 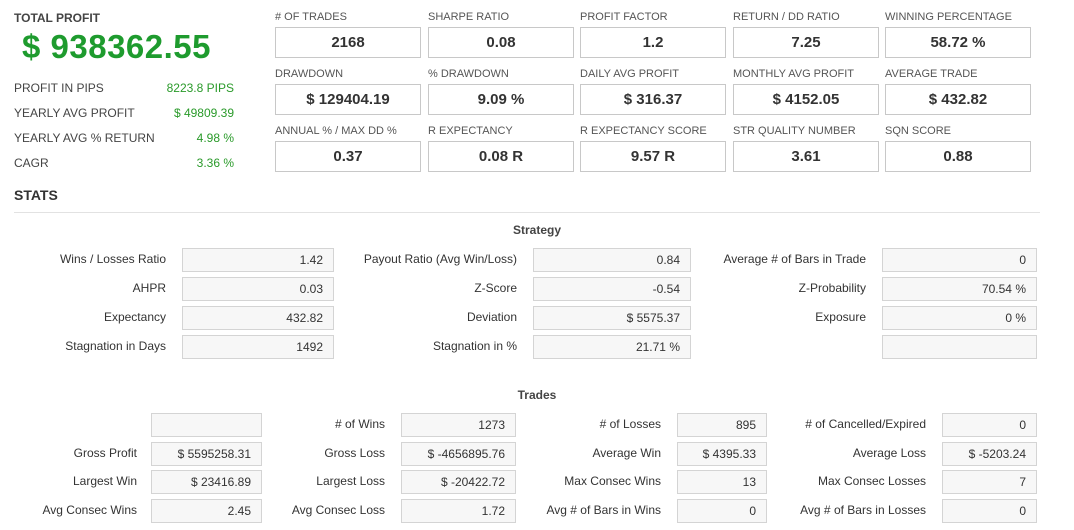 I want to click on metric-sqn-score: SQN SCORE 0.88, so click(x=958, y=148).